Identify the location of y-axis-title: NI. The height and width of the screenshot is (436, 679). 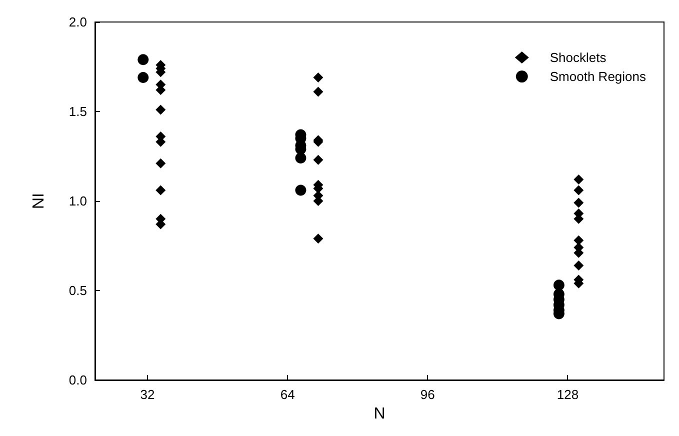
(39, 201).